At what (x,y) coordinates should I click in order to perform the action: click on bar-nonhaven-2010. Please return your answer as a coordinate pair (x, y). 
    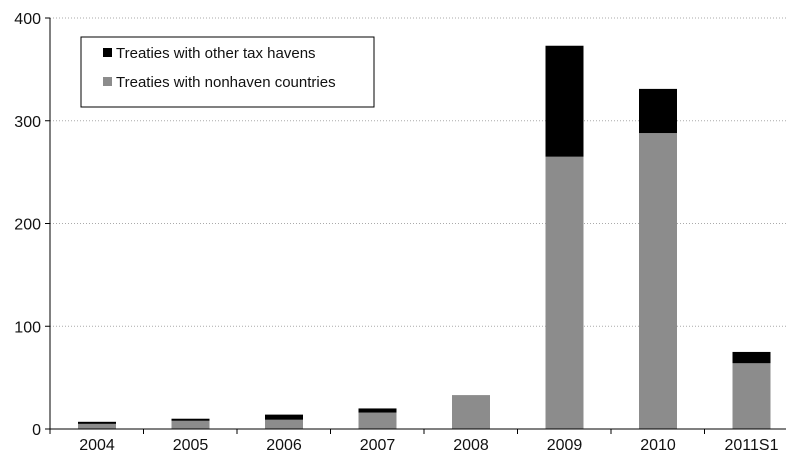
    Looking at the image, I should click on (658, 281).